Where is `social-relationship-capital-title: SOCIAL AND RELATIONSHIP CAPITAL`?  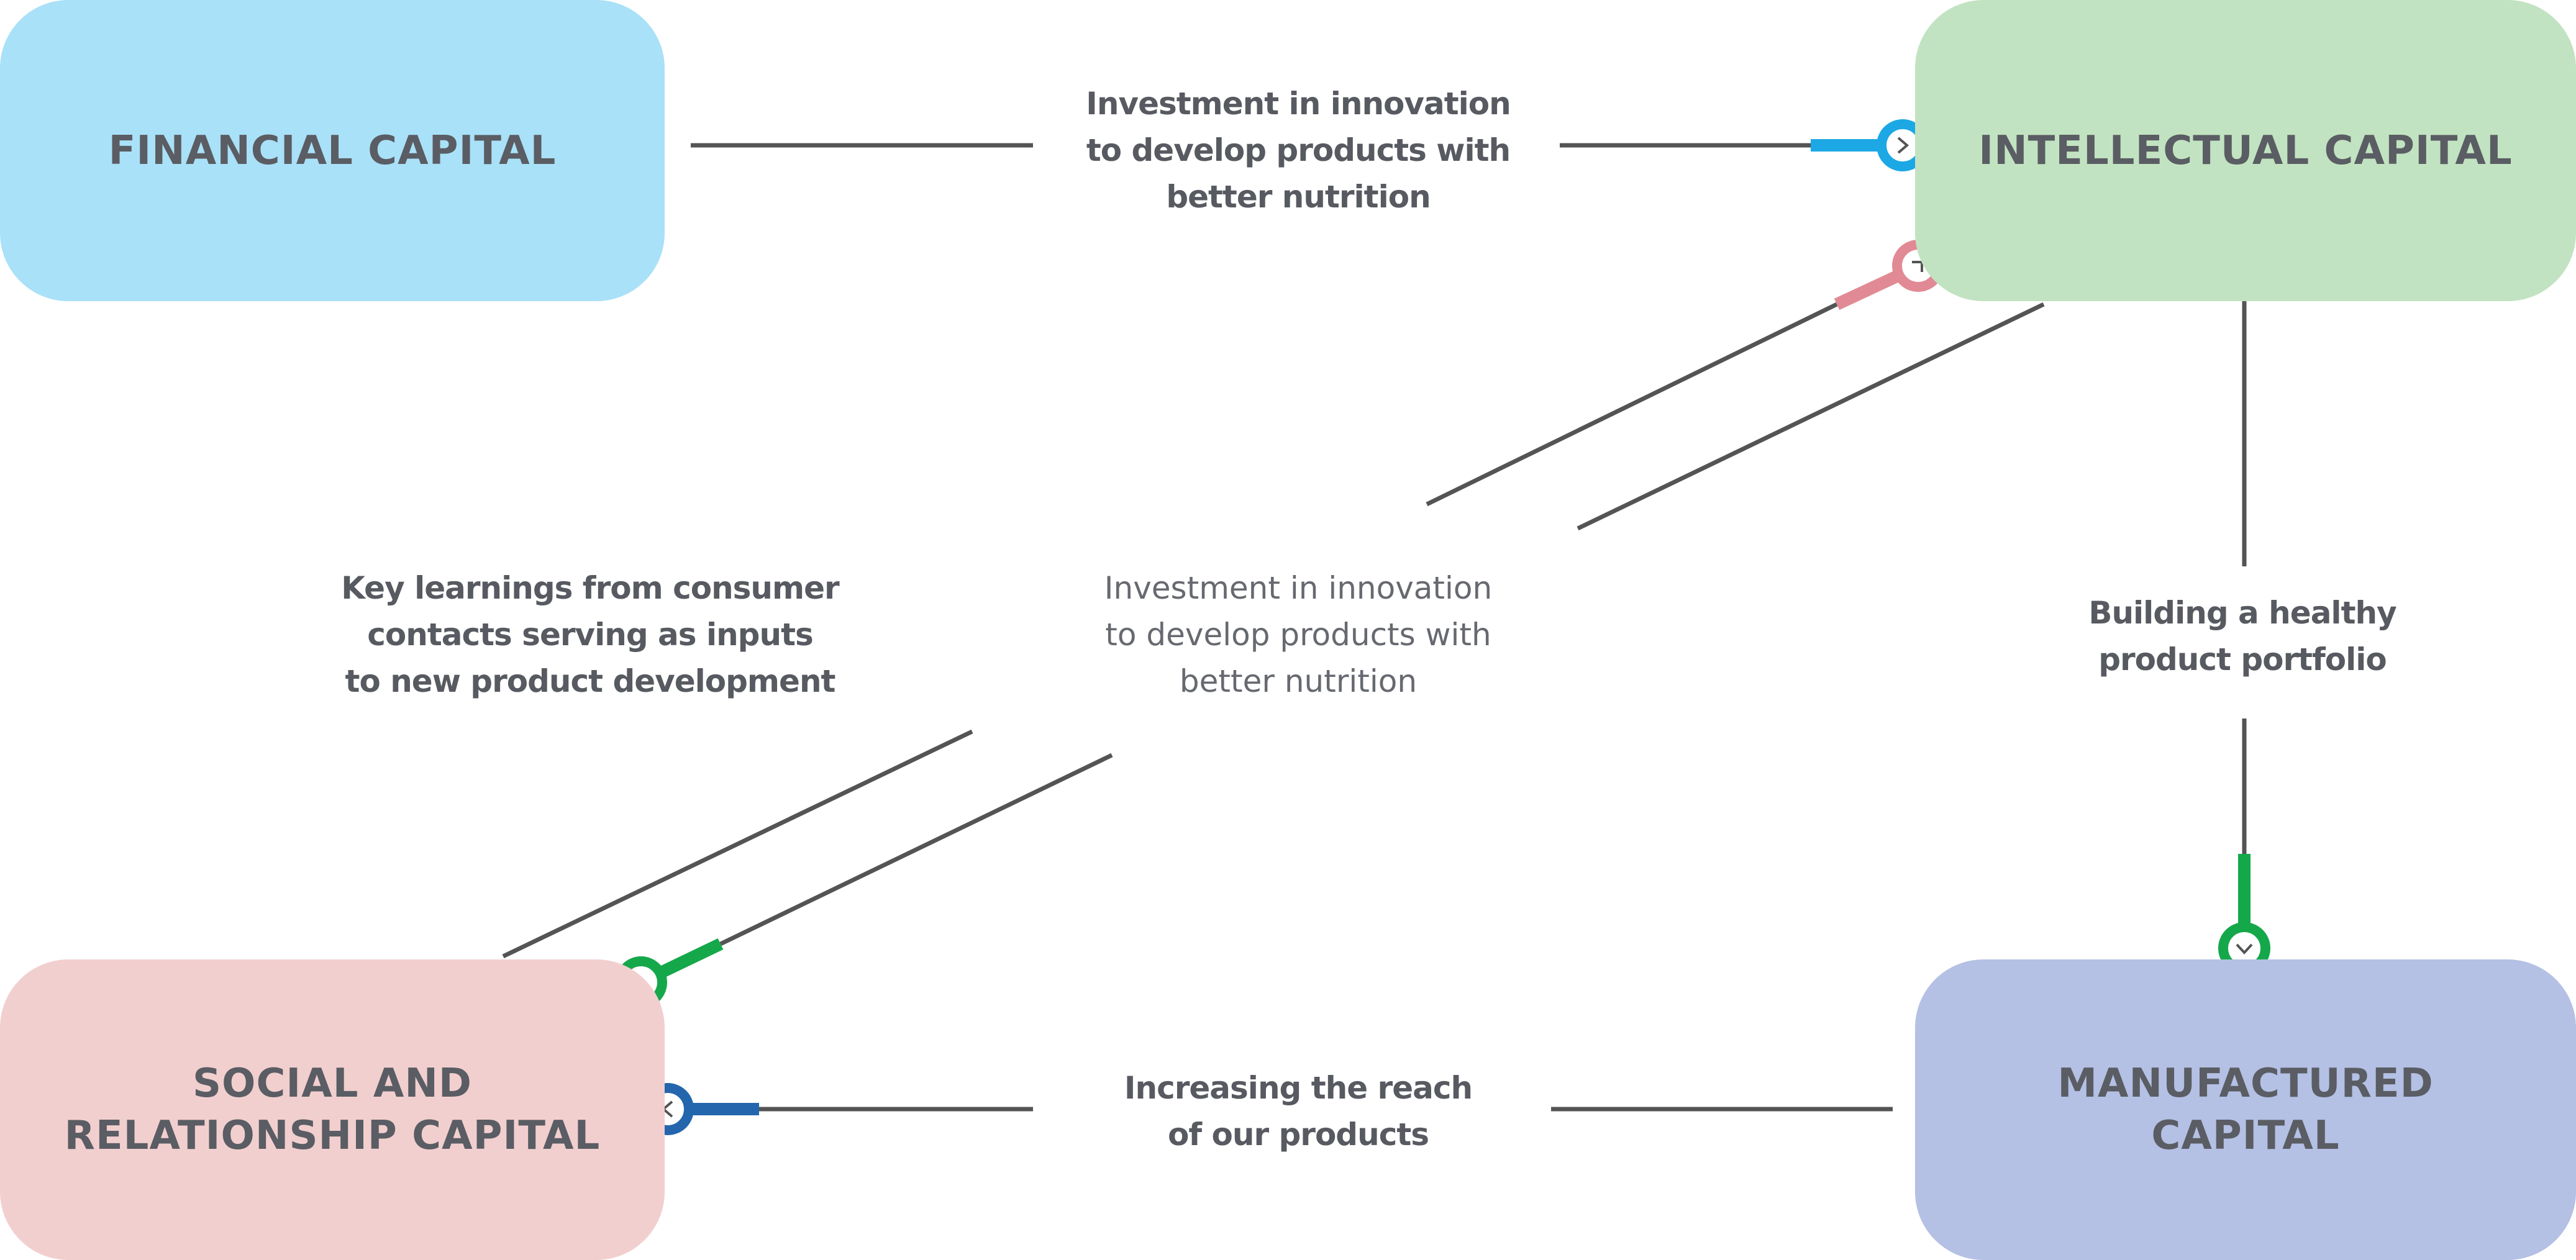
social-relationship-capital-title: SOCIAL AND RELATIONSHIP CAPITAL is located at coordinates (332, 1110).